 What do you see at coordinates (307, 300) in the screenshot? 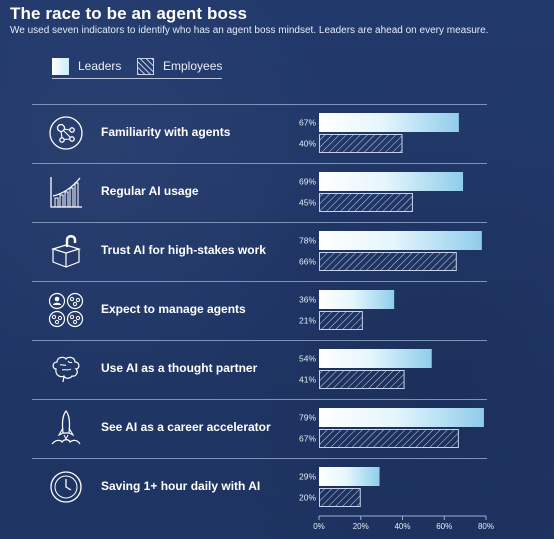
I see `leaders-value-label: 36%` at bounding box center [307, 300].